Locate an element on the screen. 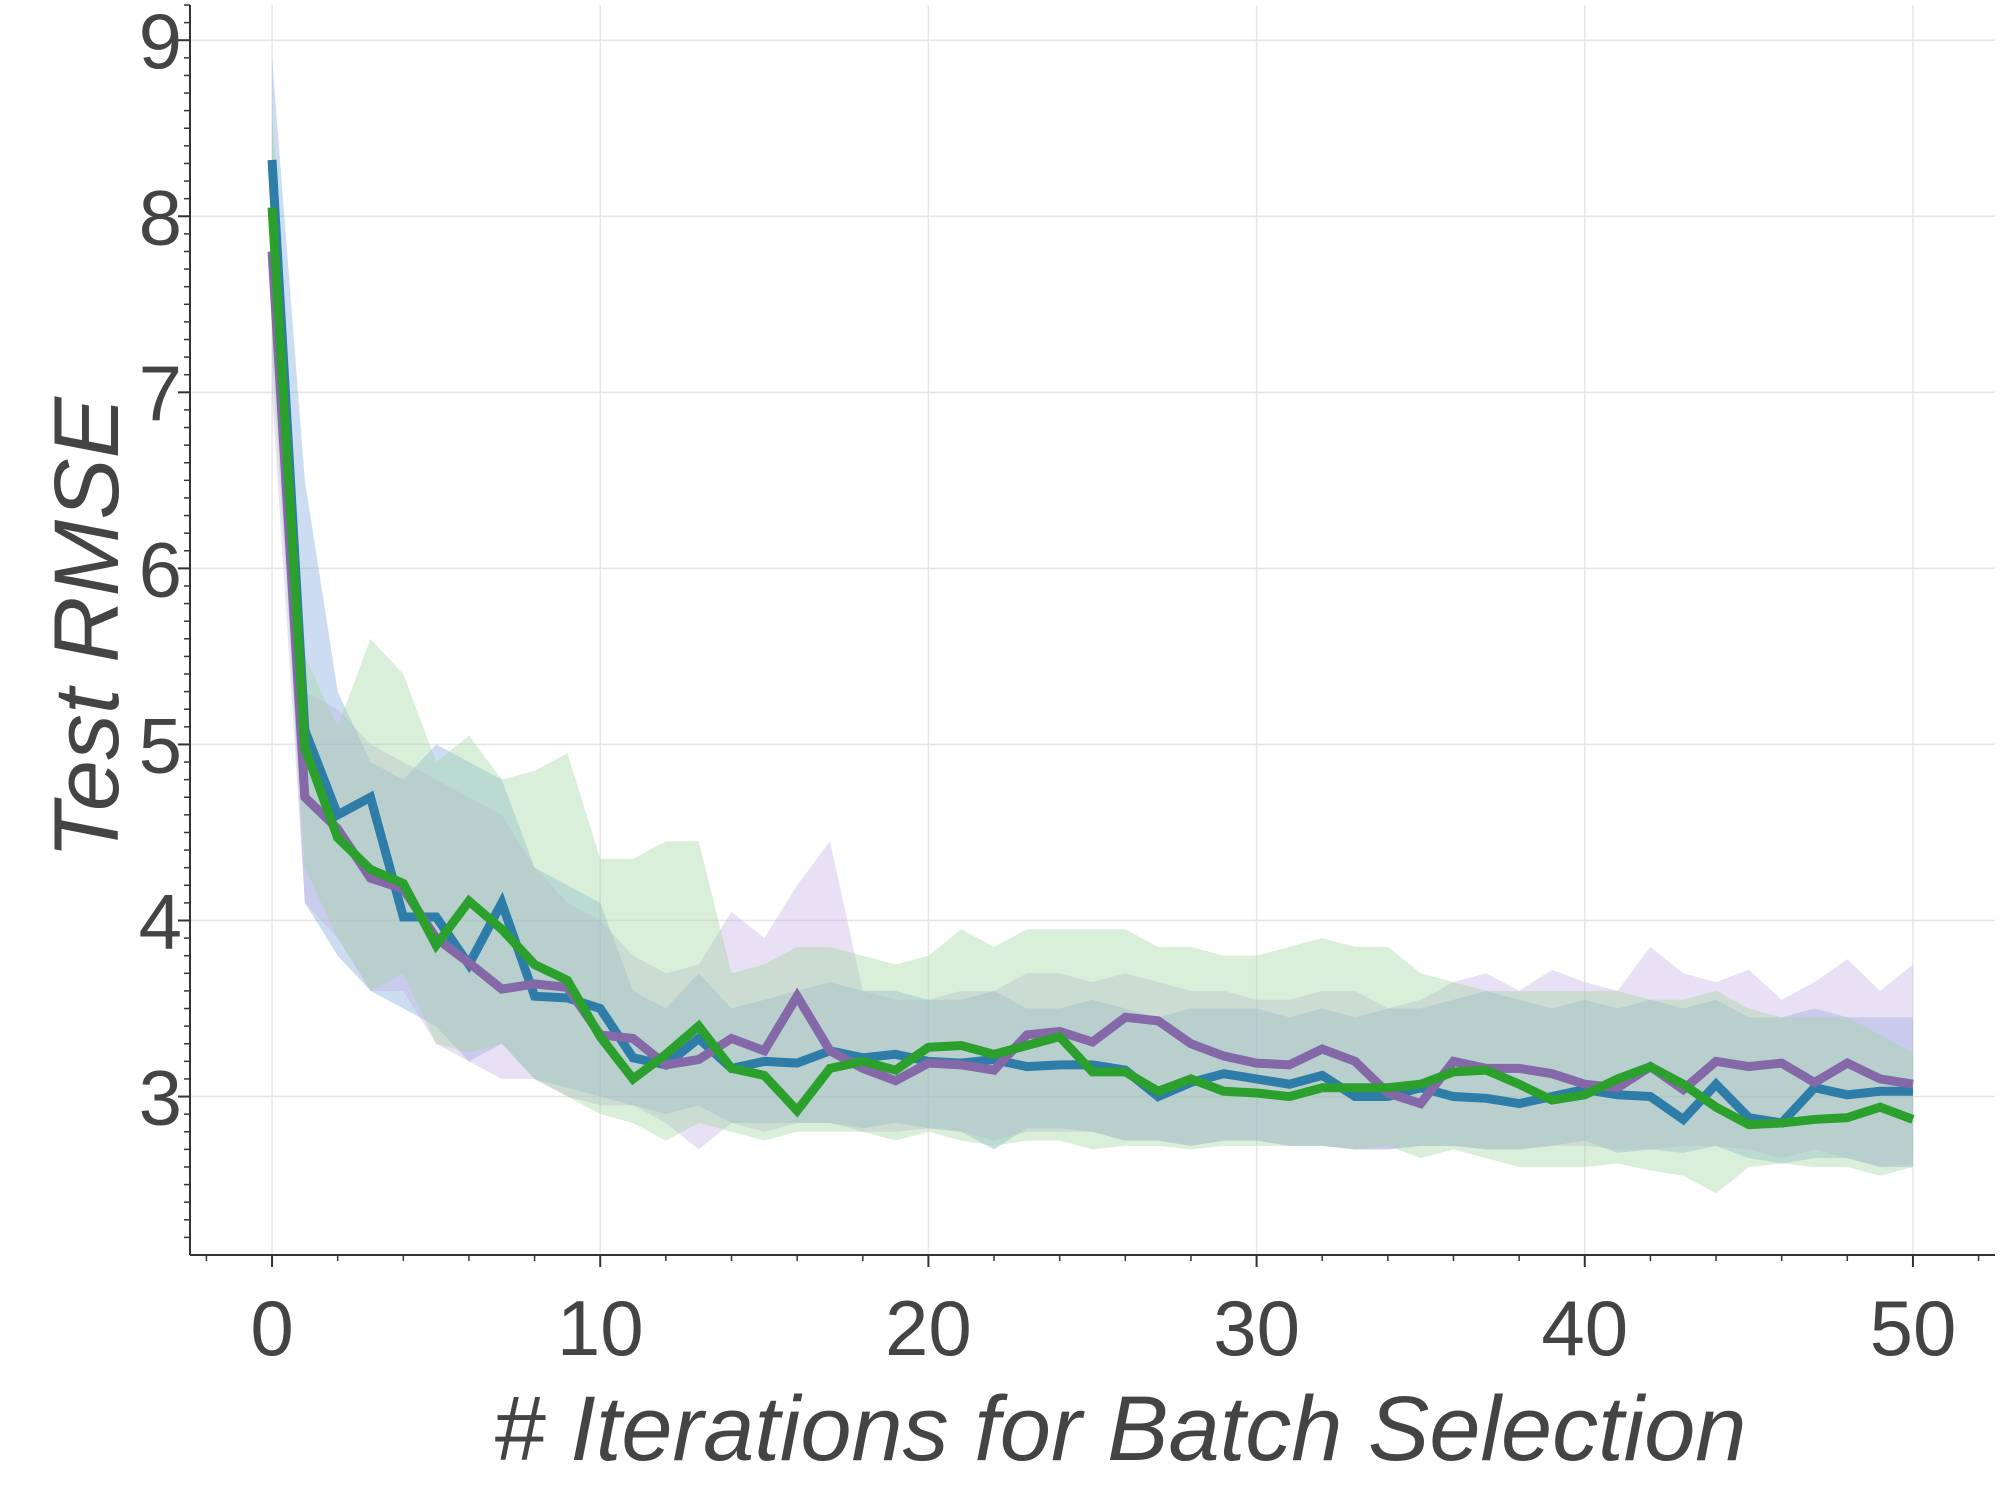 The height and width of the screenshot is (1500, 2000). y-axis-label: Test RMSE is located at coordinates (87, 626).